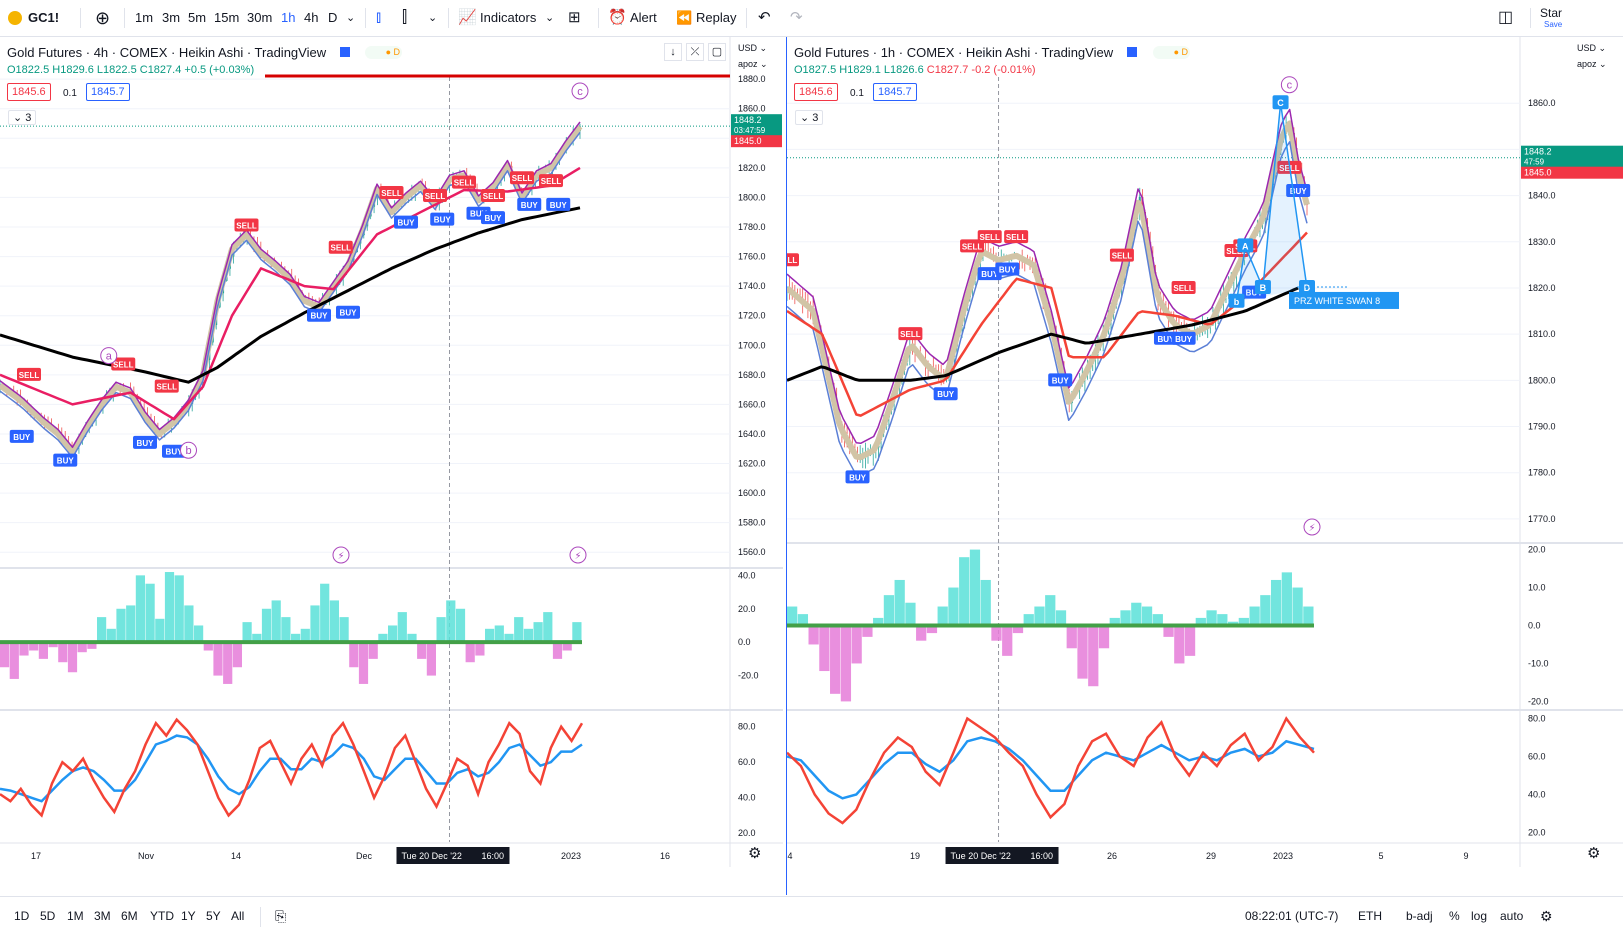 Image resolution: width=1623 pixels, height=936 pixels. I want to click on pattern-point-label: b, so click(1237, 302).